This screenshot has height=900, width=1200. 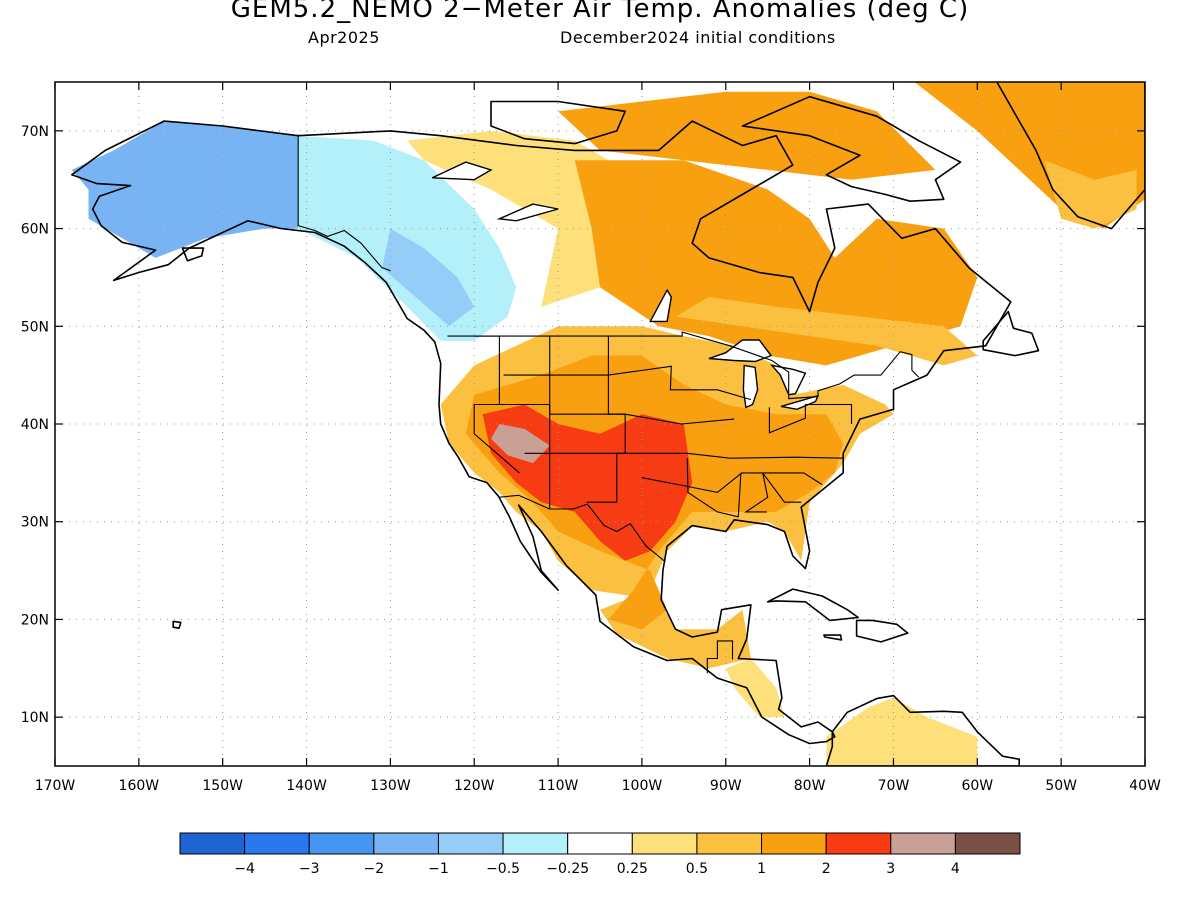 What do you see at coordinates (642, 786) in the screenshot?
I see `x-tick-label: 100W` at bounding box center [642, 786].